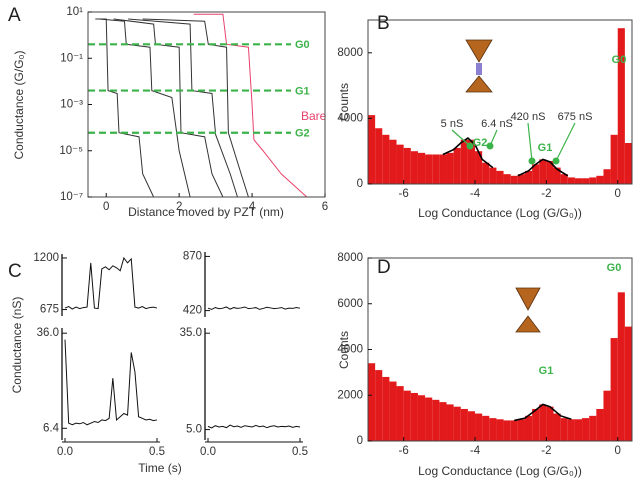 The height and width of the screenshot is (484, 641). What do you see at coordinates (452, 124) in the screenshot?
I see `annotation-label: 5 nS` at bounding box center [452, 124].